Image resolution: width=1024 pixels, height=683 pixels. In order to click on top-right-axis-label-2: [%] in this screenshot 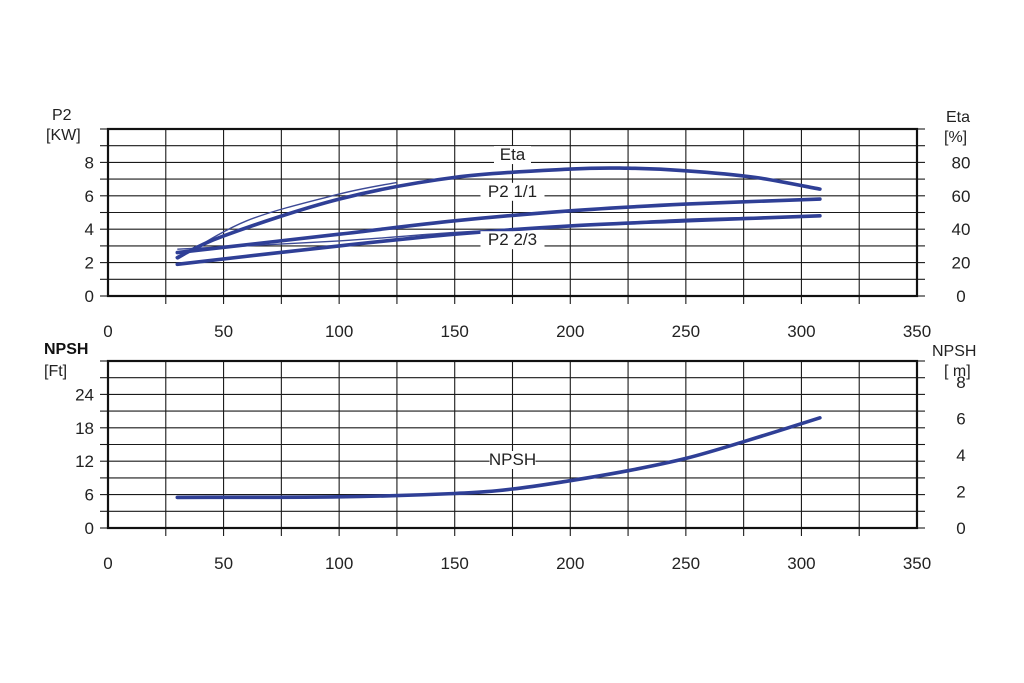, I will do `click(955, 137)`.